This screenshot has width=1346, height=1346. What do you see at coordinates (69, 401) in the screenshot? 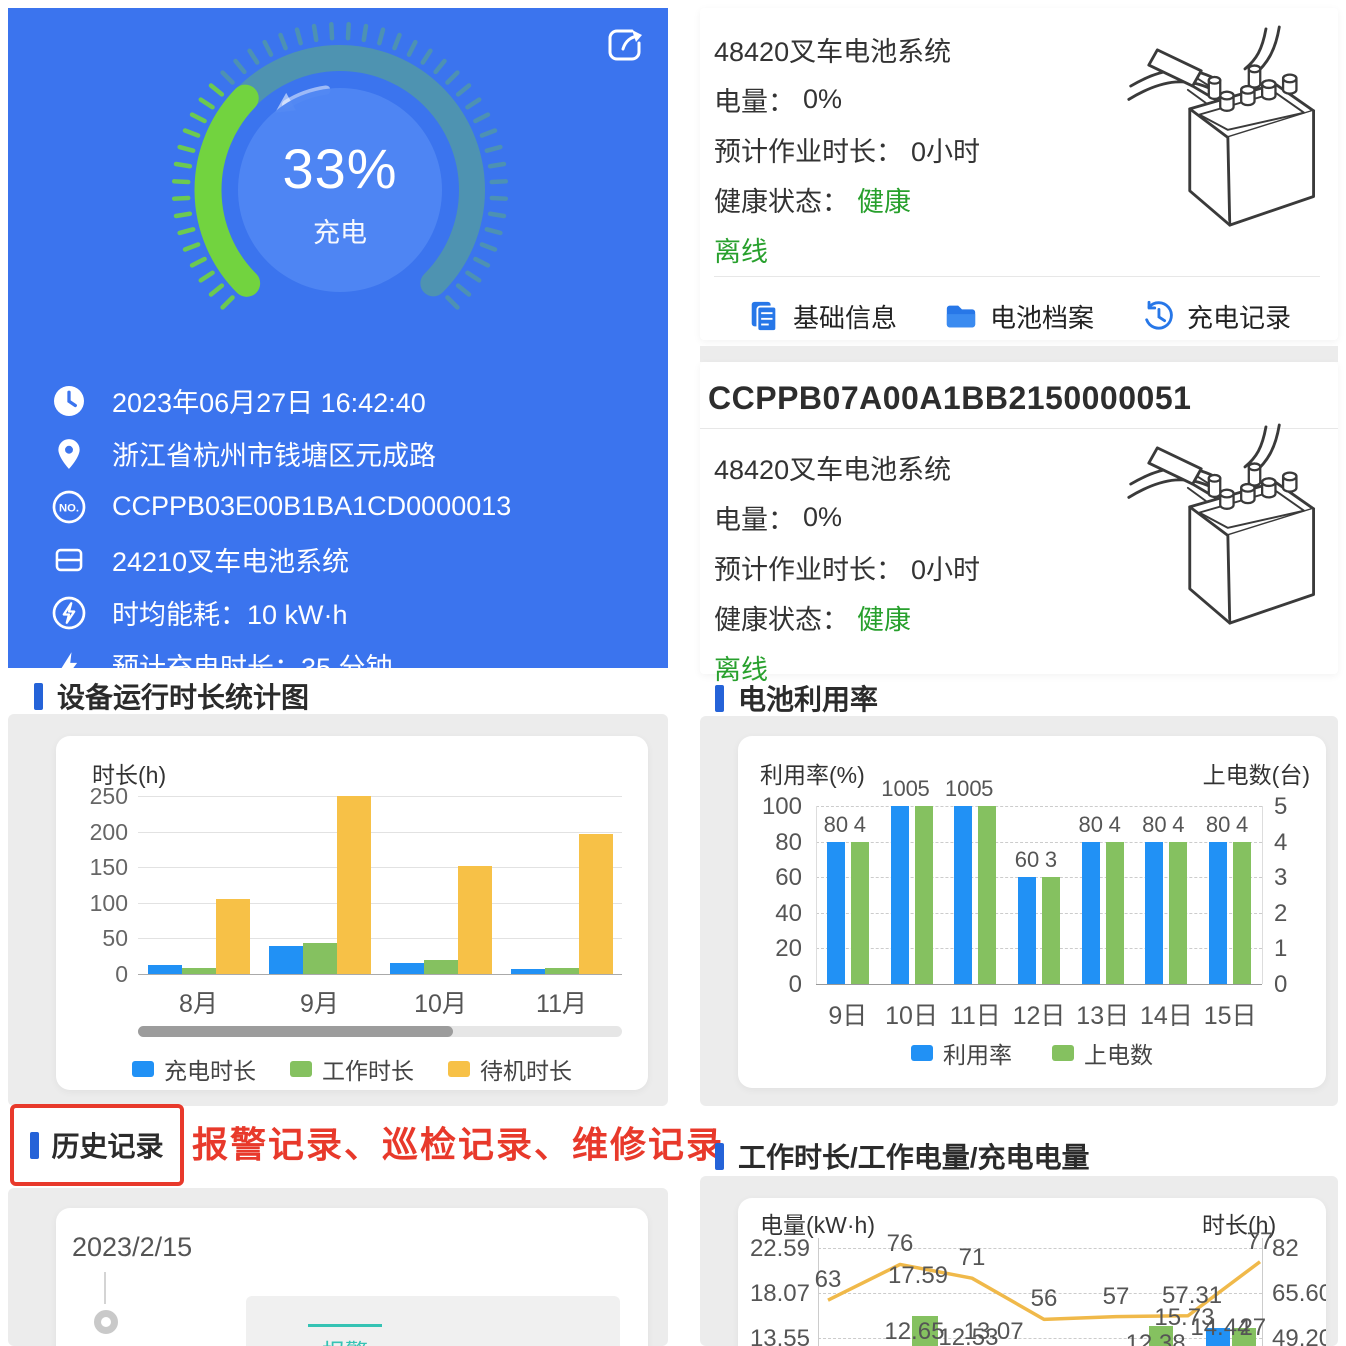
I see `clock-icon` at bounding box center [69, 401].